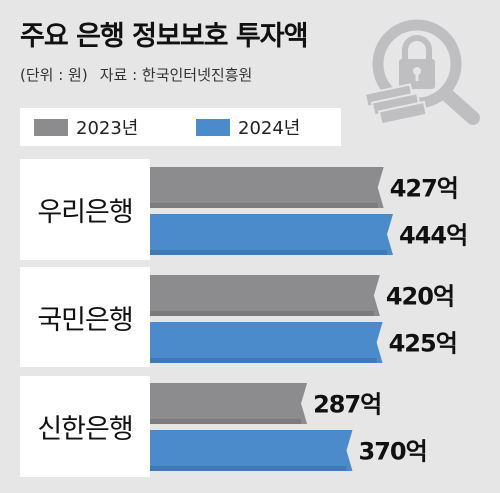 This screenshot has height=493, width=500. What do you see at coordinates (51, 127) in the screenshot?
I see `legend-swatch-2023` at bounding box center [51, 127].